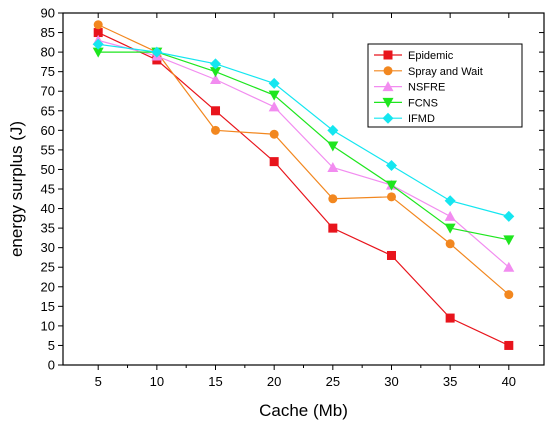 The image size is (550, 429). I want to click on x-tick-label: 30, so click(391, 381).